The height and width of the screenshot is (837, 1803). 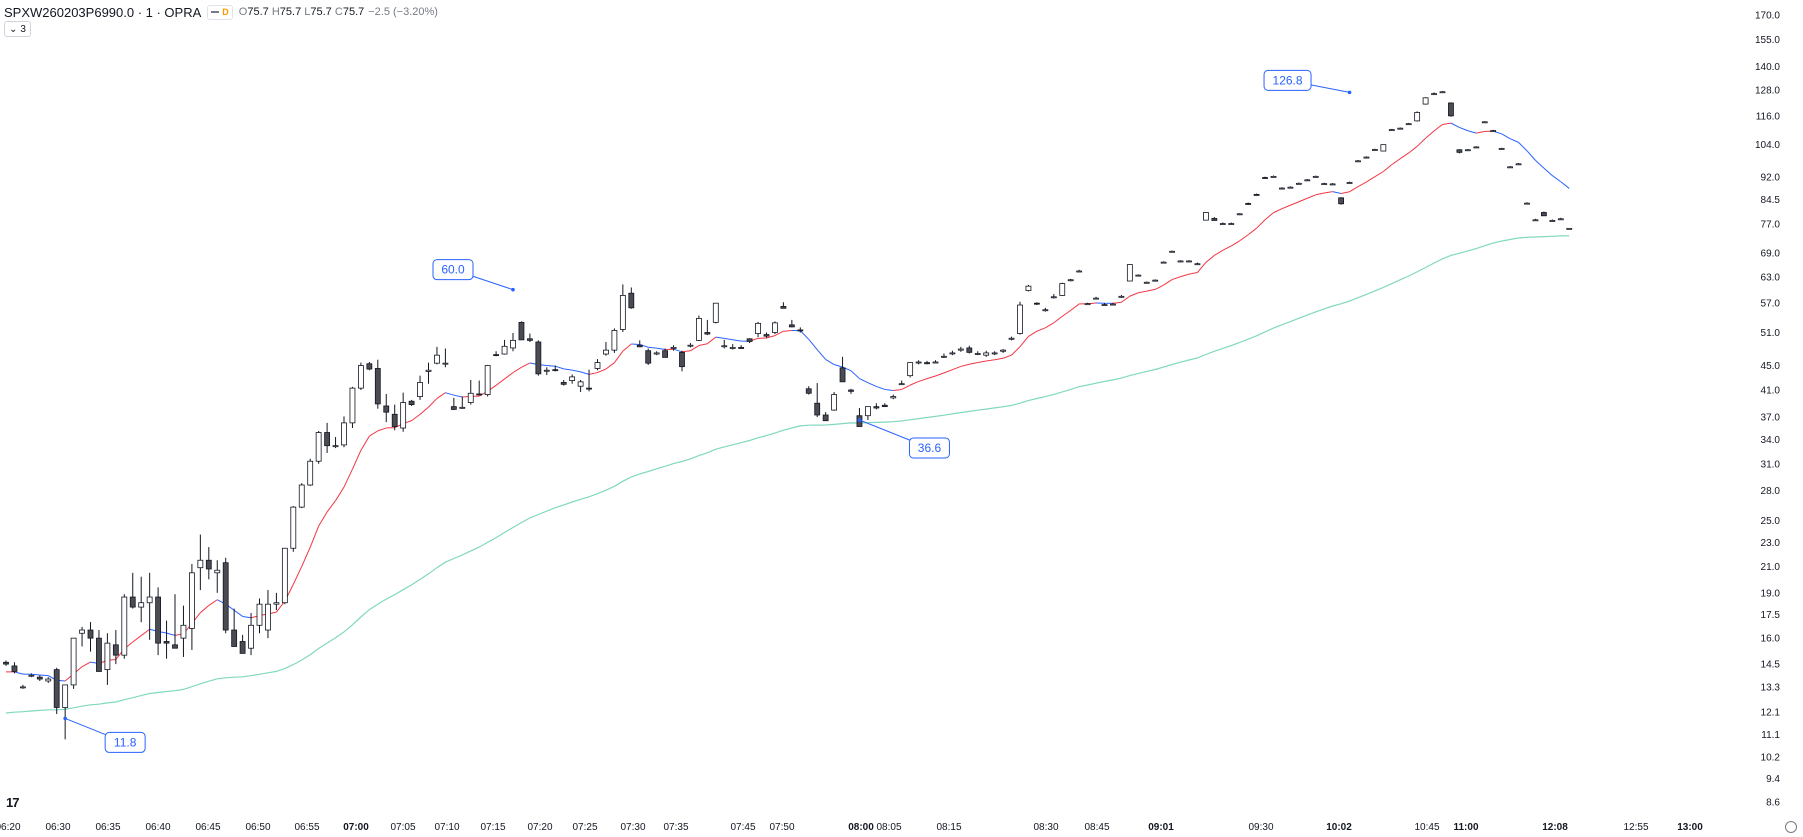 What do you see at coordinates (13, 802) in the screenshot?
I see `tradingview-logo-icon: 17` at bounding box center [13, 802].